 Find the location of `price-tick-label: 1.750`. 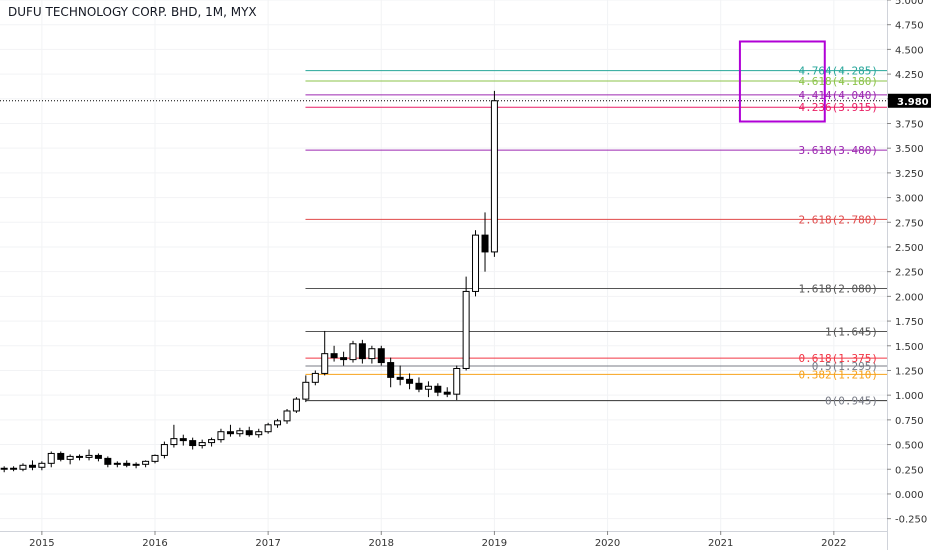

price-tick-label: 1.750 is located at coordinates (909, 322).